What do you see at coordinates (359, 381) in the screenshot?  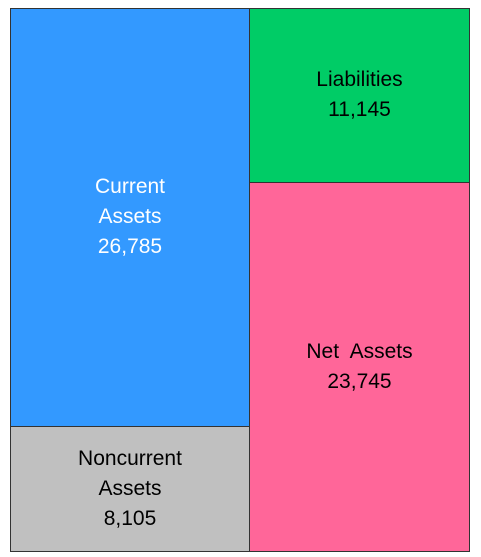 I see `value-label: 23,745` at bounding box center [359, 381].